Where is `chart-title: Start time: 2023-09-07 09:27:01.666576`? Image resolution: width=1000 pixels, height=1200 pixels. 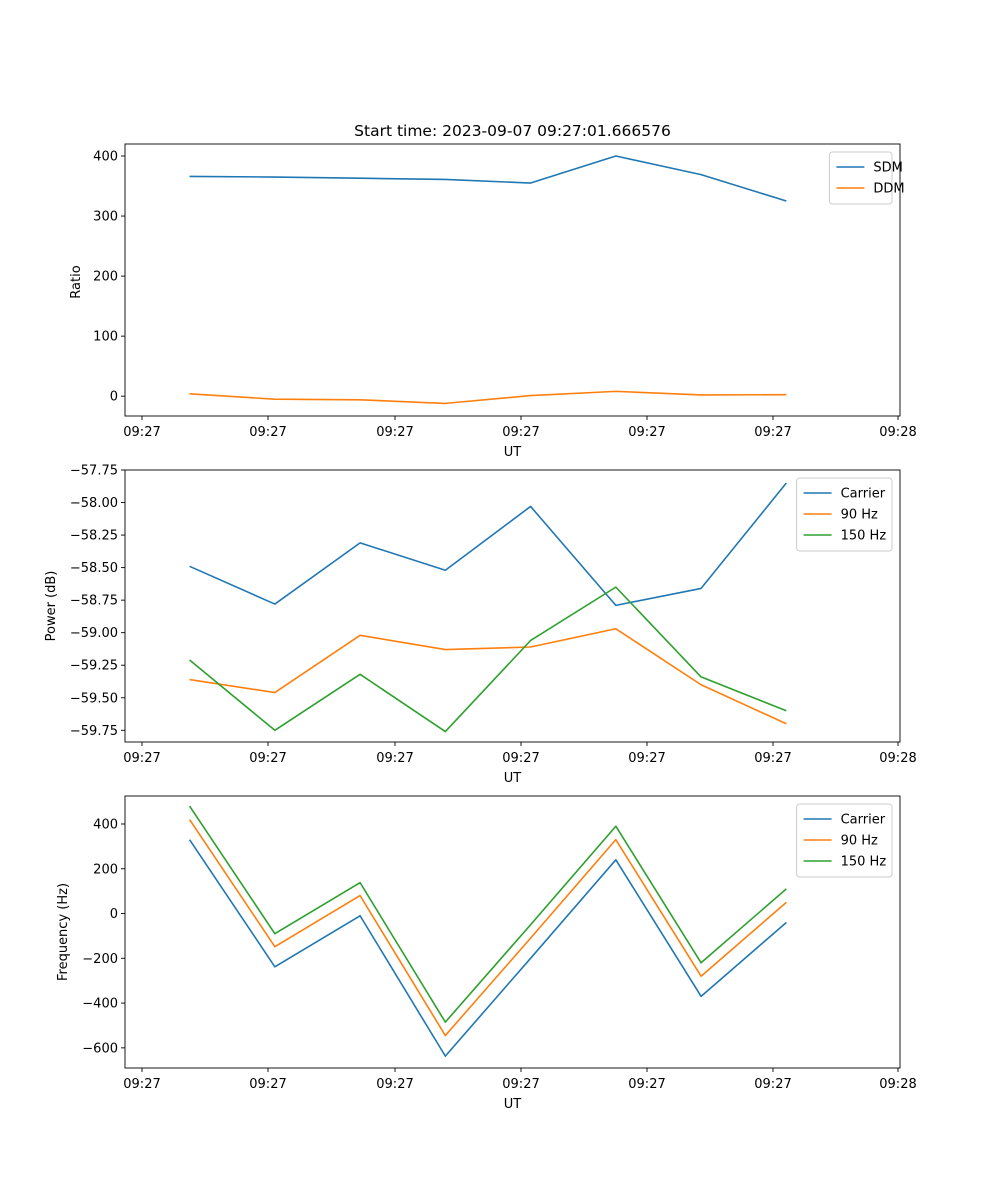
chart-title: Start time: 2023-09-07 09:27:01.666576 is located at coordinates (512, 131).